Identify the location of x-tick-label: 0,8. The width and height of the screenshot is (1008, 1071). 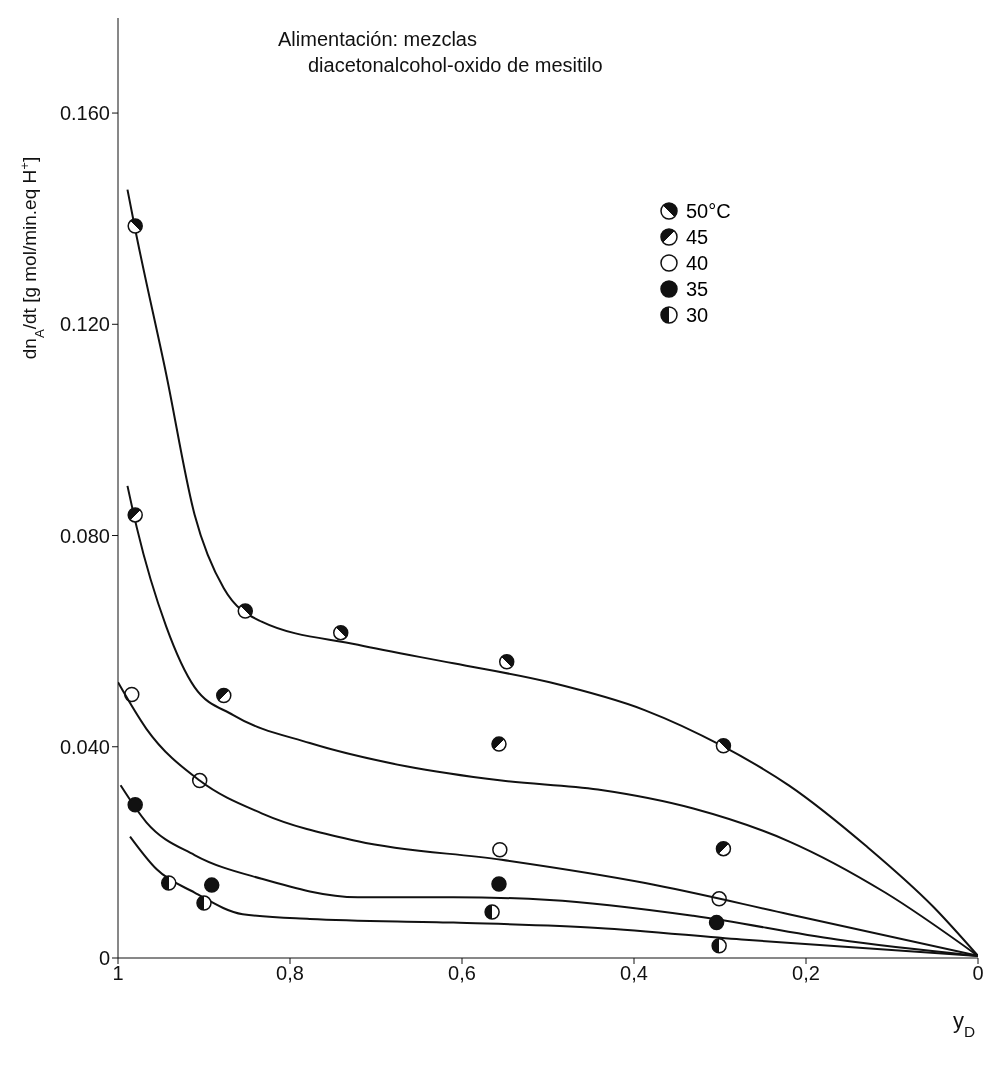
(290, 973).